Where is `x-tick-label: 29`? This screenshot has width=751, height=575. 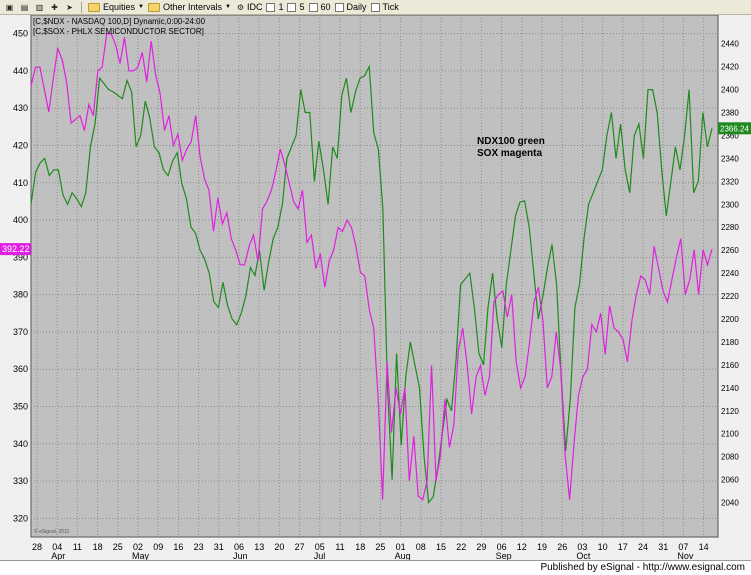 x-tick-label: 29 is located at coordinates (481, 547).